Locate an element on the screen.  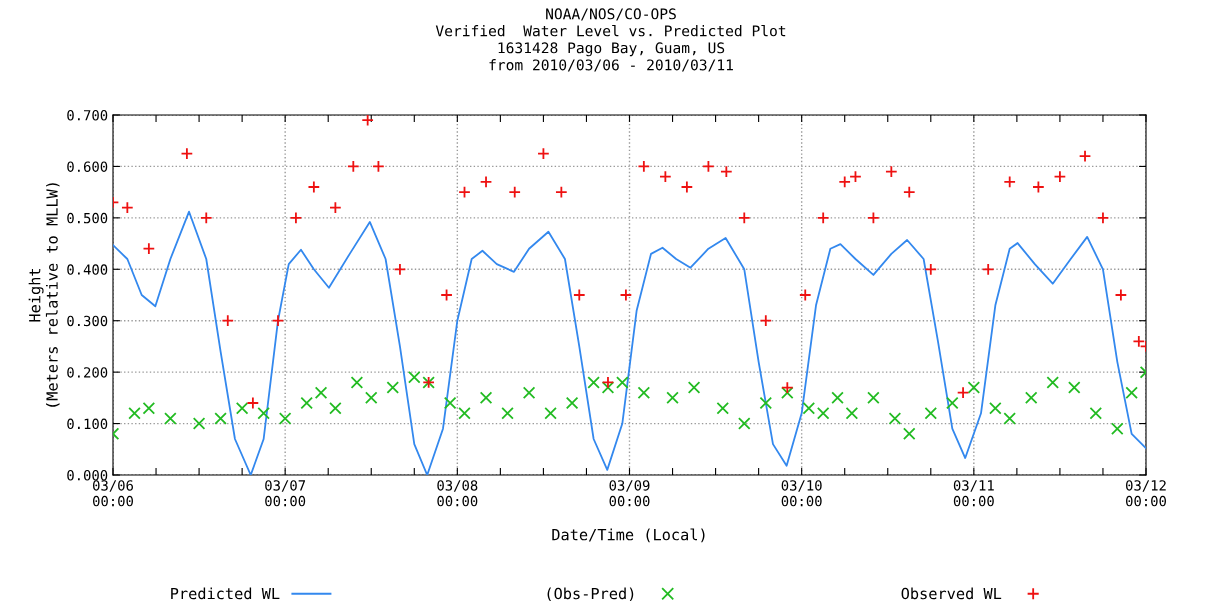
y-tick-label: 0.500 is located at coordinates (87, 218).